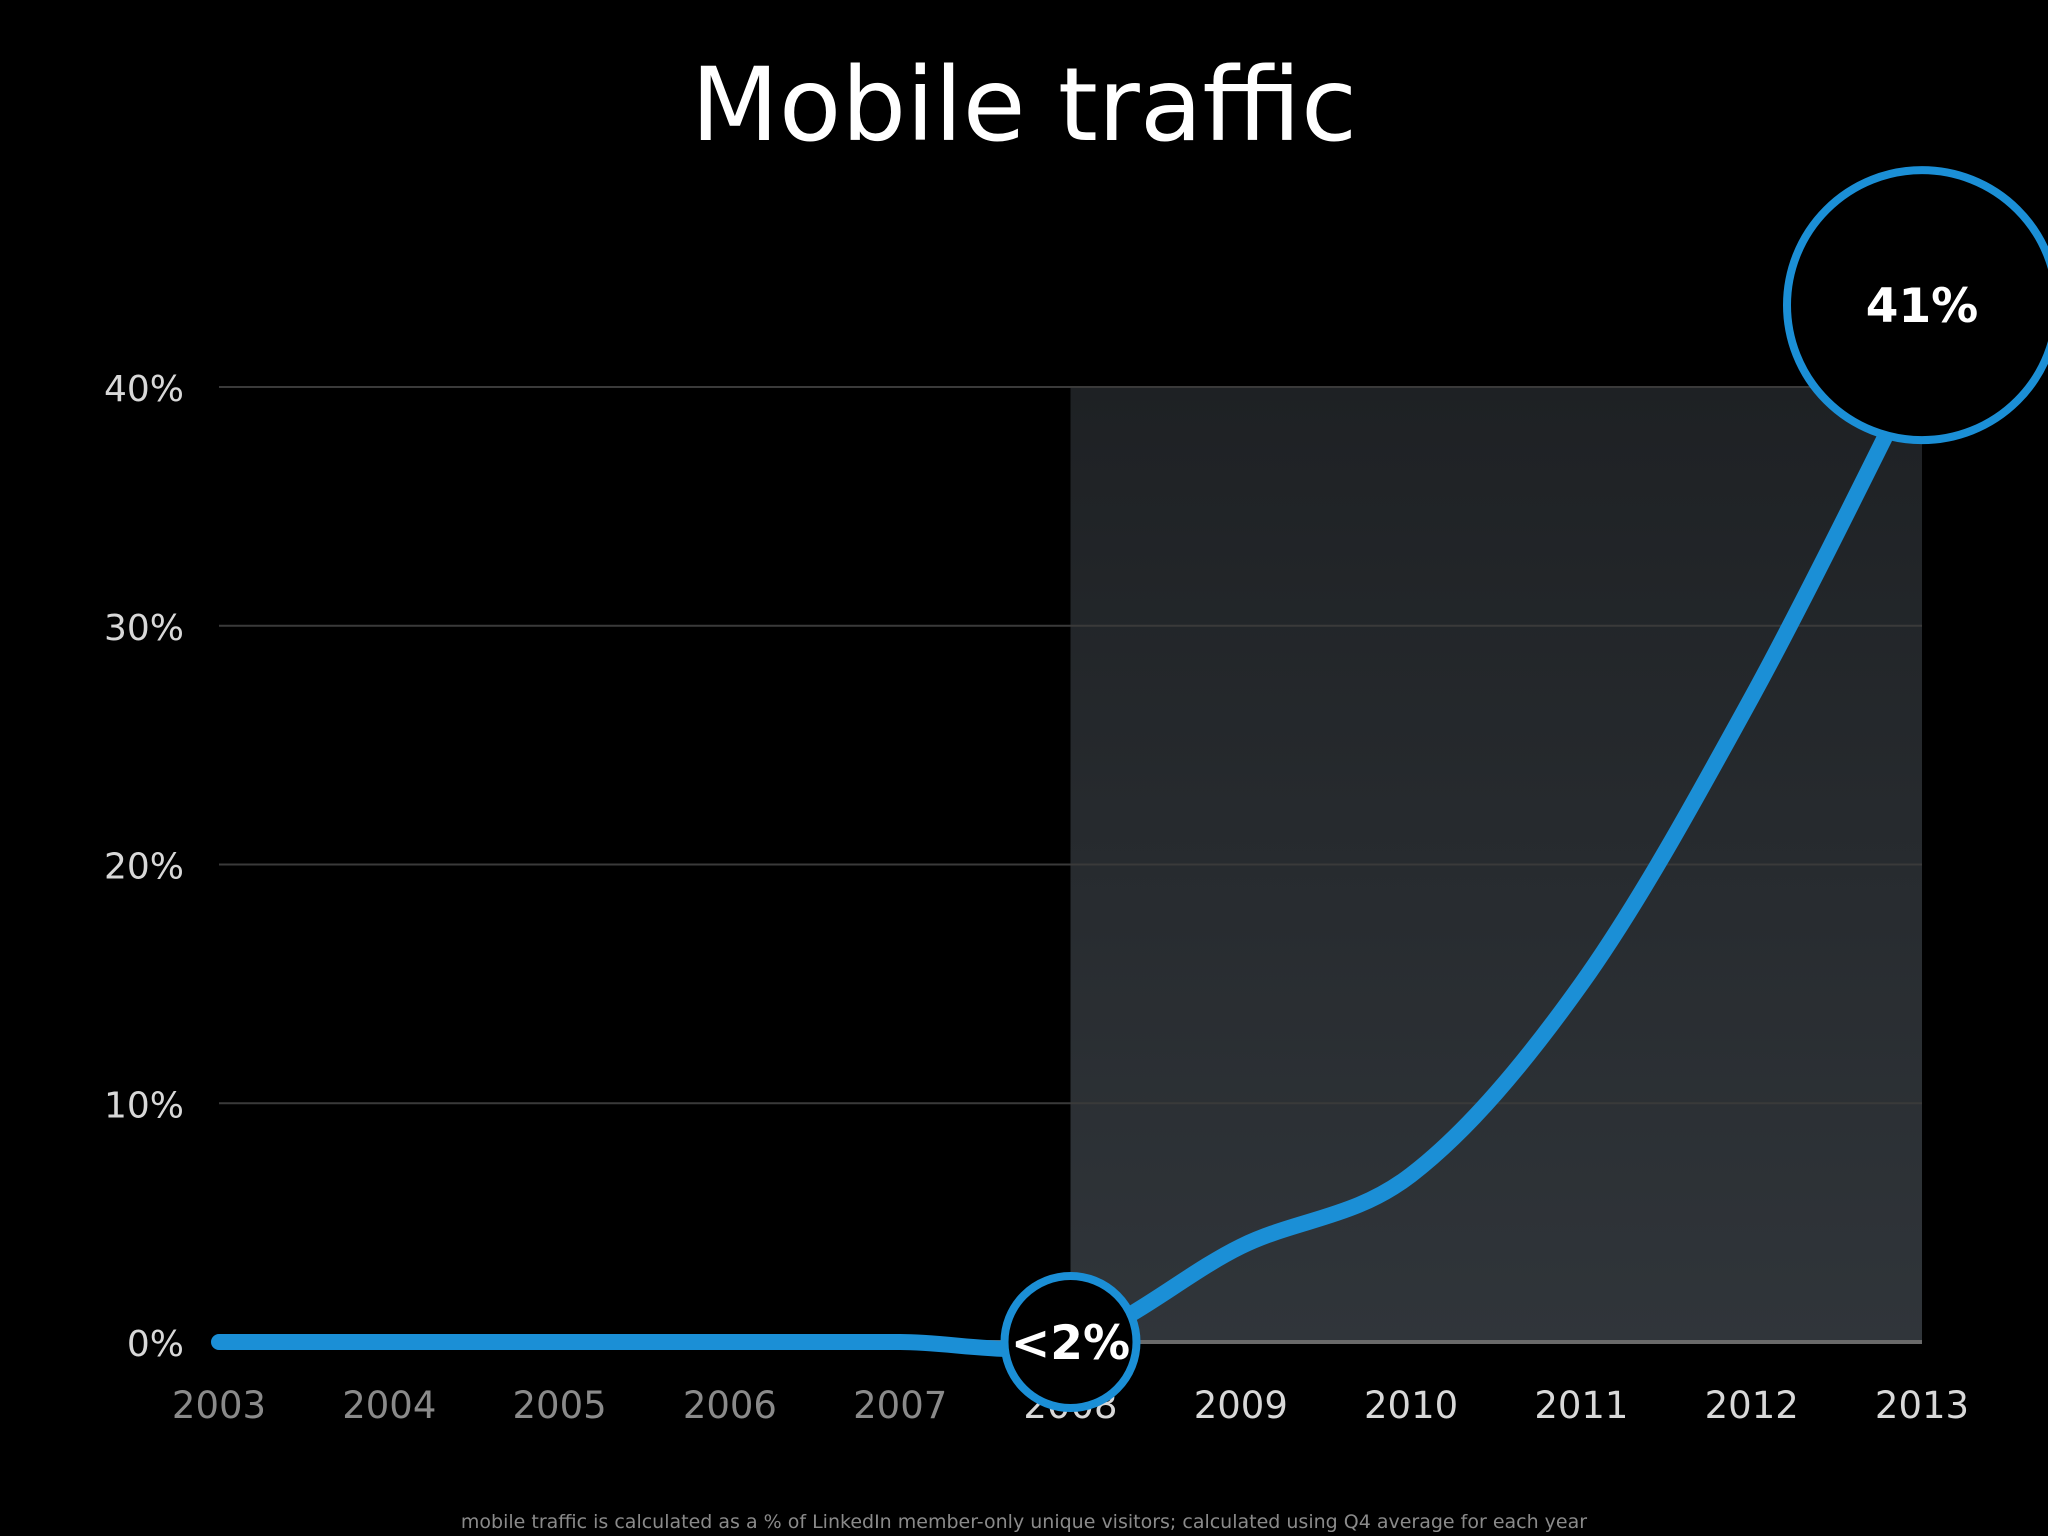  I want to click on y-tick-label: 0%, so click(155, 1344).